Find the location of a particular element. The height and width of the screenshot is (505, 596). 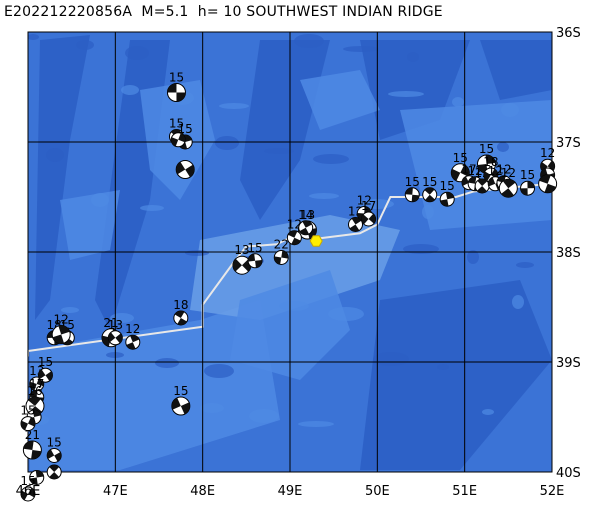

latitude-label: 38S is located at coordinates (568, 253).